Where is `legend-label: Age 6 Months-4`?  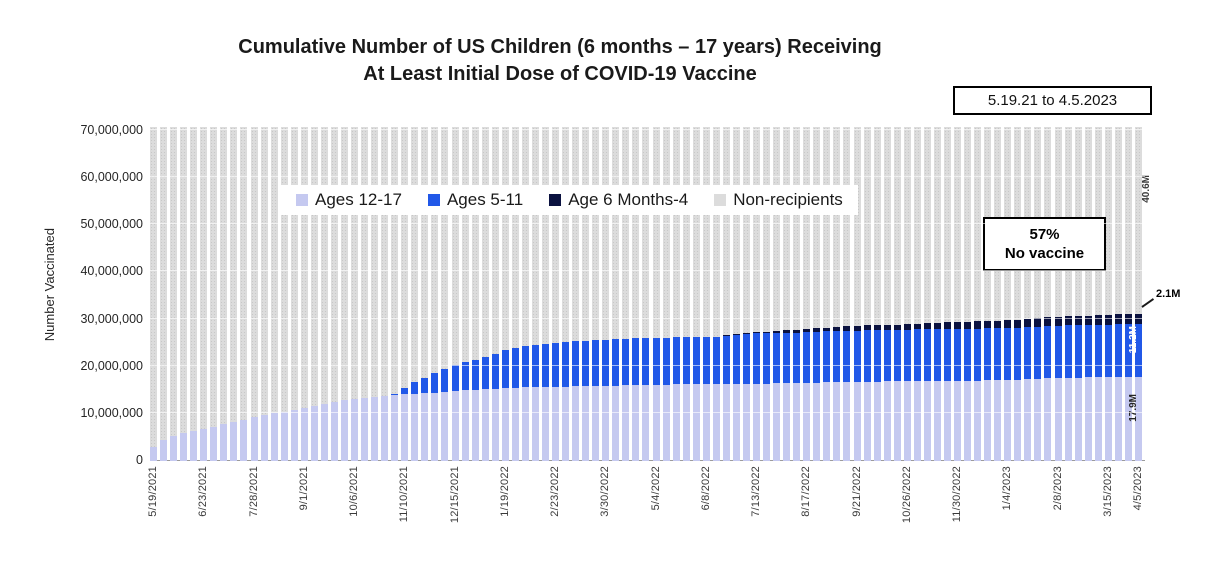
legend-label: Age 6 Months-4 is located at coordinates (628, 199).